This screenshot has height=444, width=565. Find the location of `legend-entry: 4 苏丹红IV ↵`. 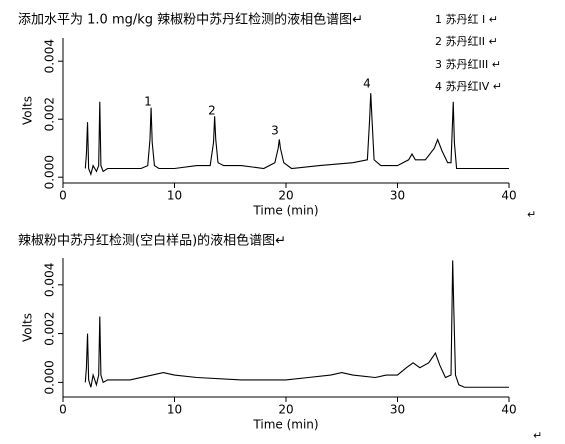

legend-entry: 4 苏丹红IV ↵ is located at coordinates (468, 86).